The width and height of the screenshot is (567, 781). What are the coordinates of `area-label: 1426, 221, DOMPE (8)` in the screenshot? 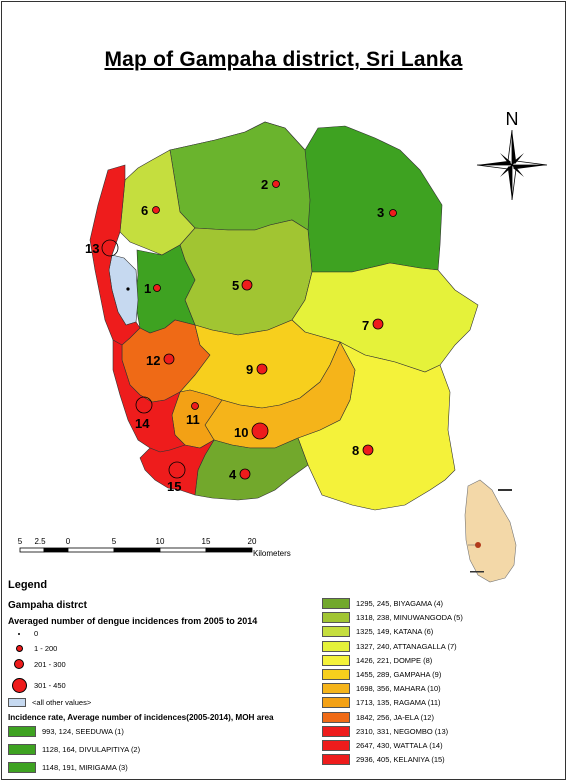 It's located at (394, 660).